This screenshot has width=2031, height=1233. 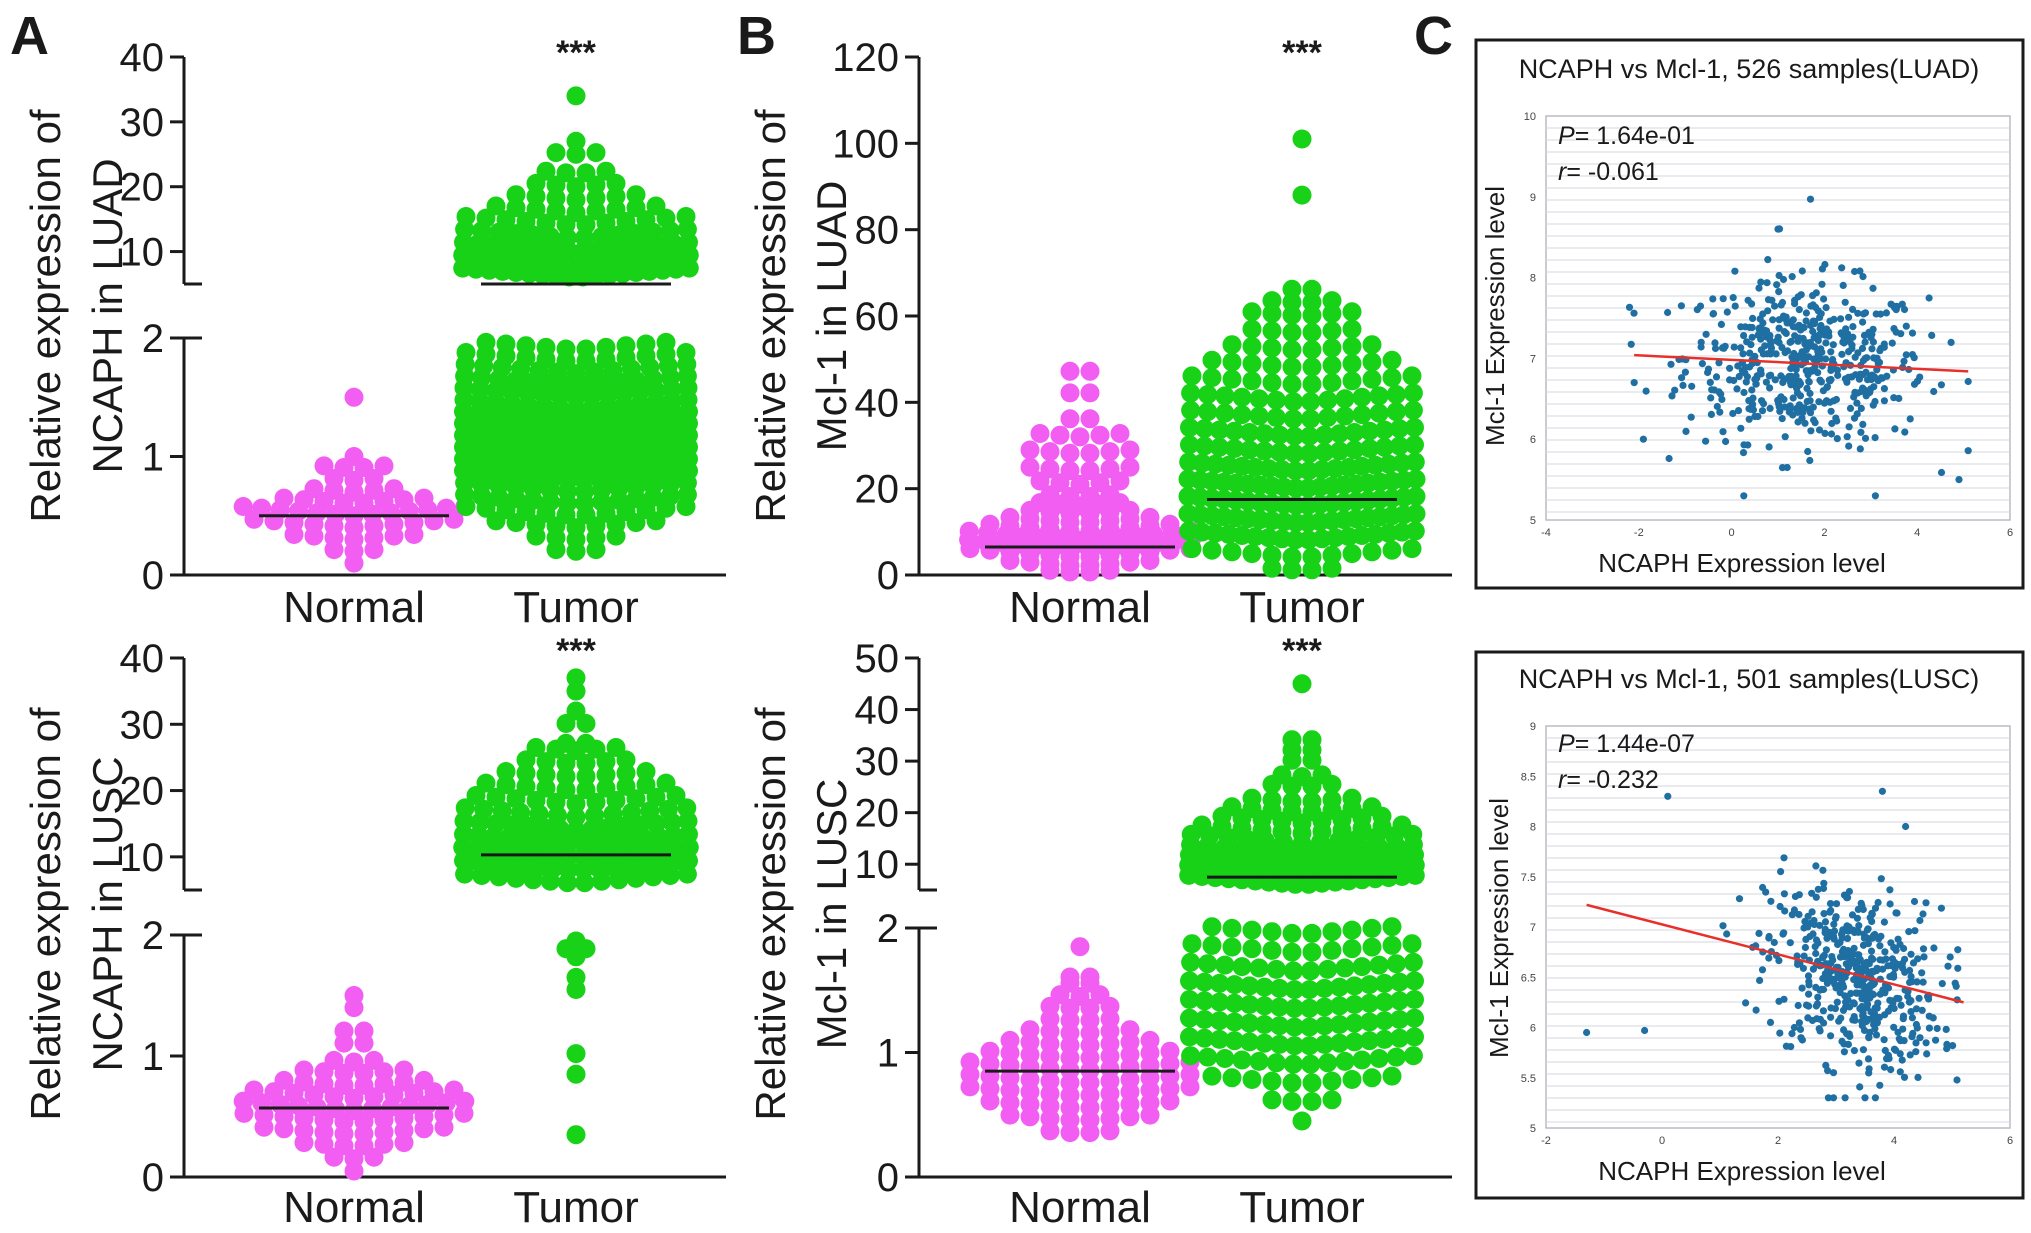 I want to click on category-label-normal: Normal, so click(x=1080, y=607).